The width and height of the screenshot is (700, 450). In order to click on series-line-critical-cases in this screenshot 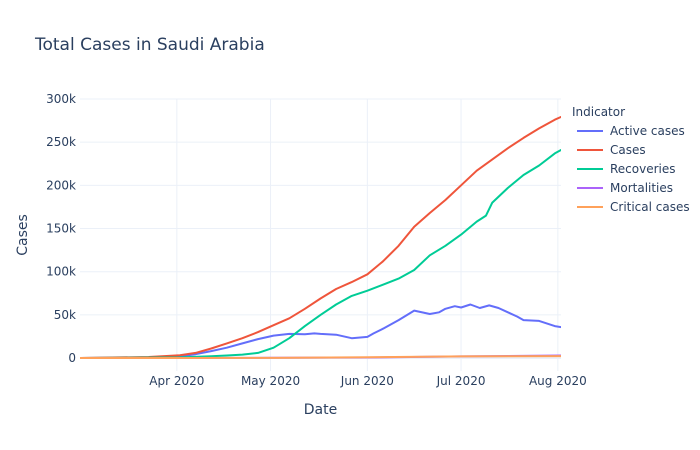, I will do `click(320, 357)`.